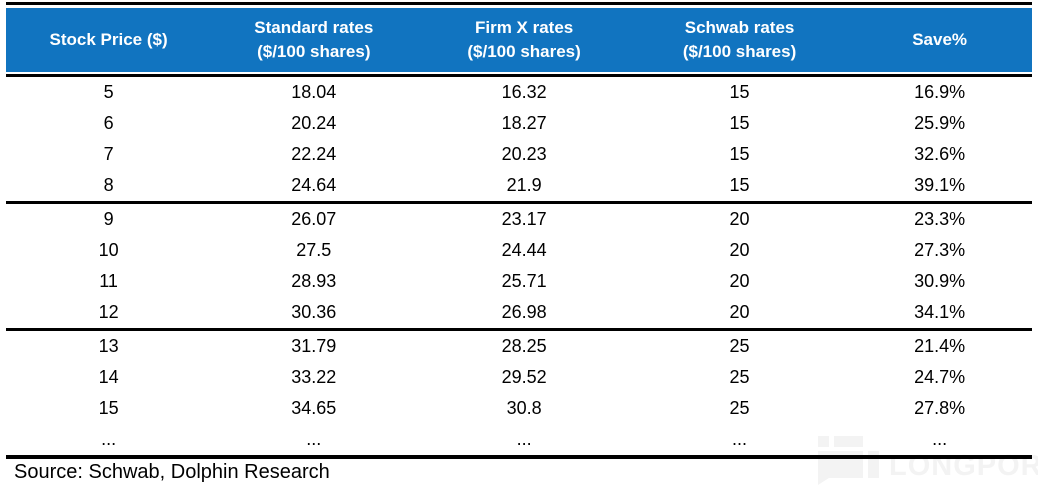 The height and width of the screenshot is (494, 1038). What do you see at coordinates (172, 472) in the screenshot?
I see `source-note: Source: Schwab, Dolphin Research` at bounding box center [172, 472].